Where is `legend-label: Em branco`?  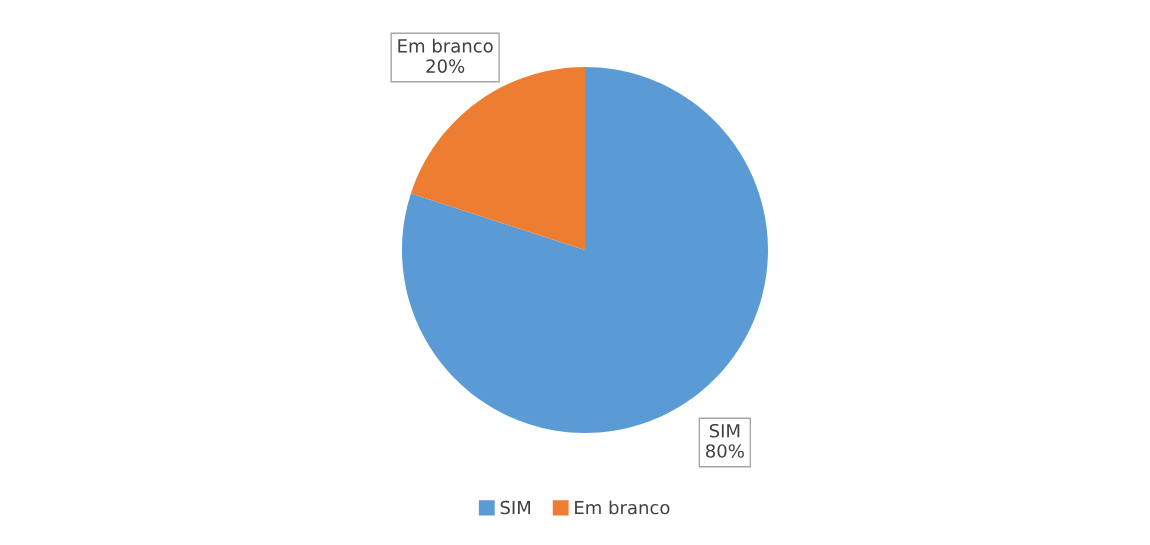 legend-label: Em branco is located at coordinates (622, 507).